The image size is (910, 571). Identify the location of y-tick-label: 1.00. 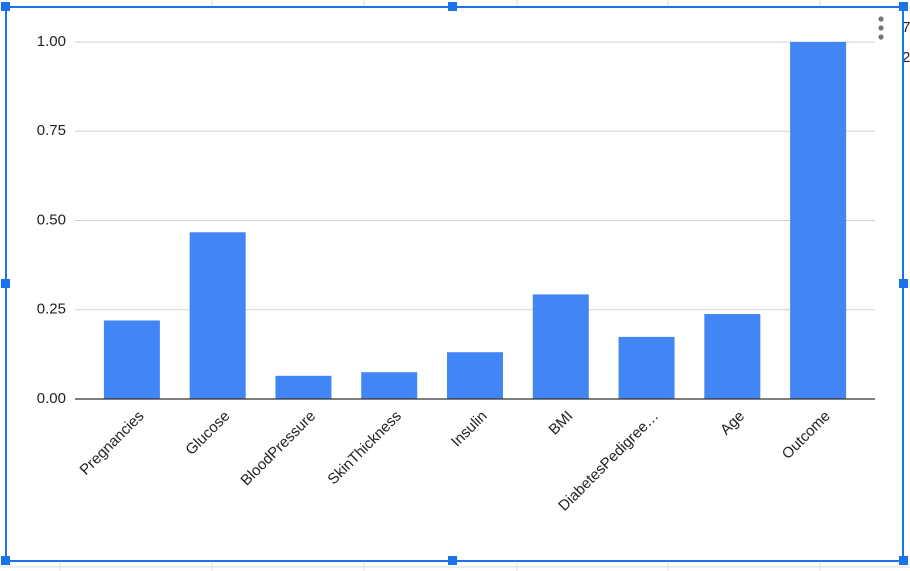
(51, 41).